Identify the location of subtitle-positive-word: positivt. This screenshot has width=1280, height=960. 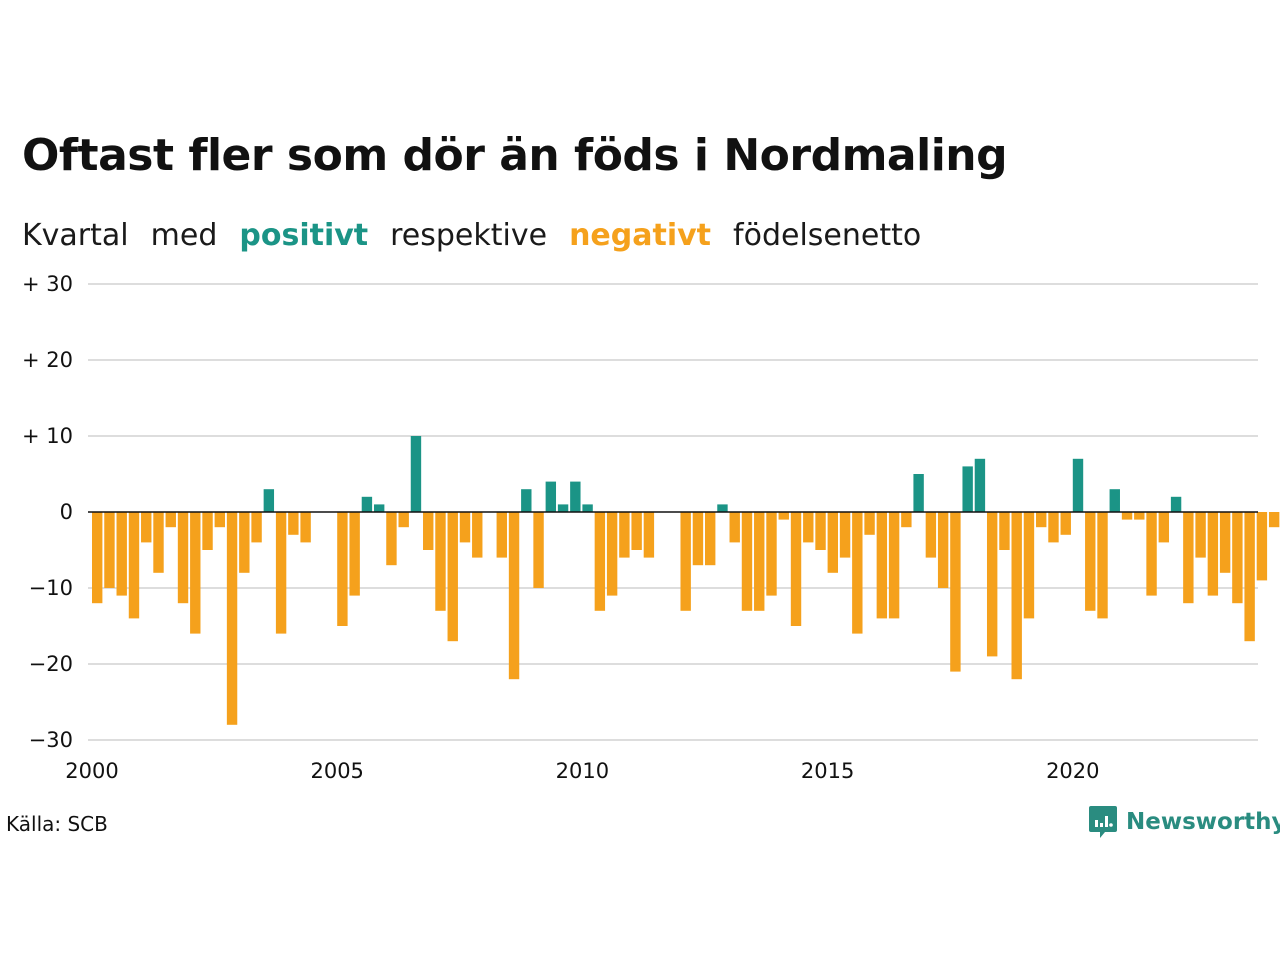
(304, 235).